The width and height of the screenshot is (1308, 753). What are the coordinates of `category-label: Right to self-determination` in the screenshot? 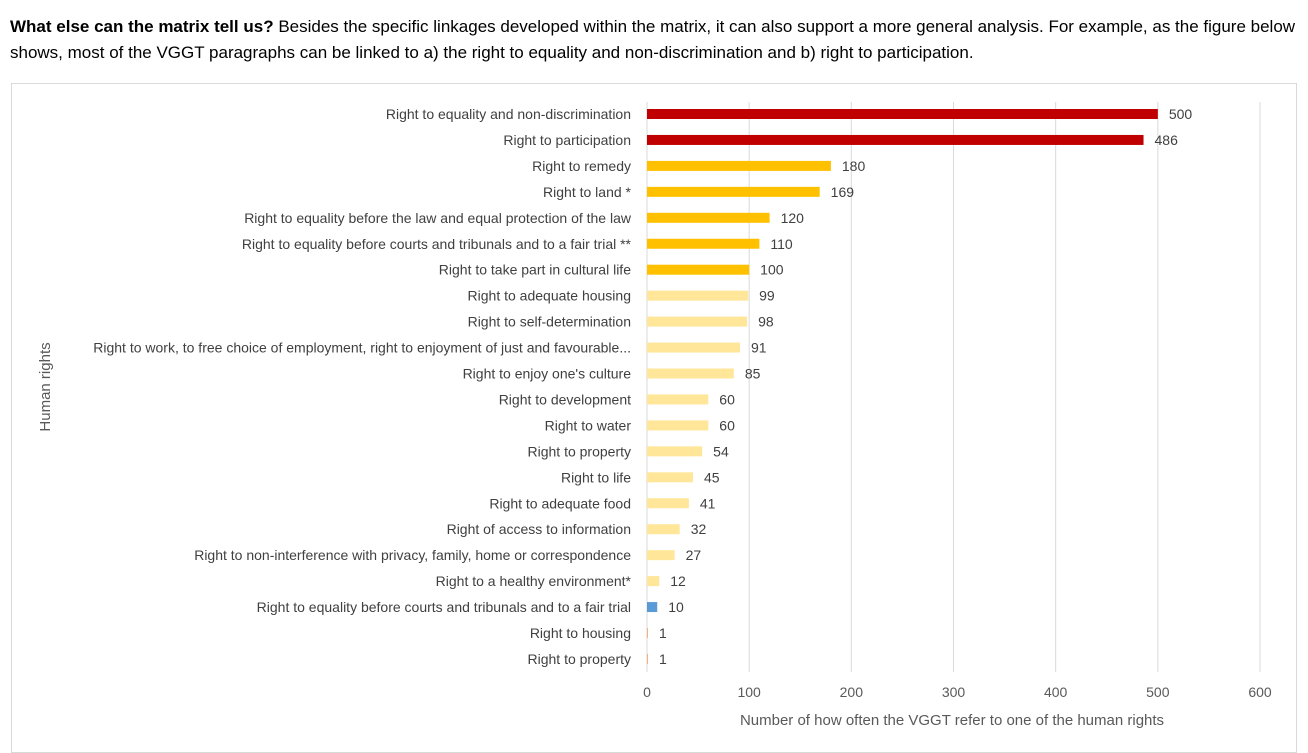 It's located at (549, 322).